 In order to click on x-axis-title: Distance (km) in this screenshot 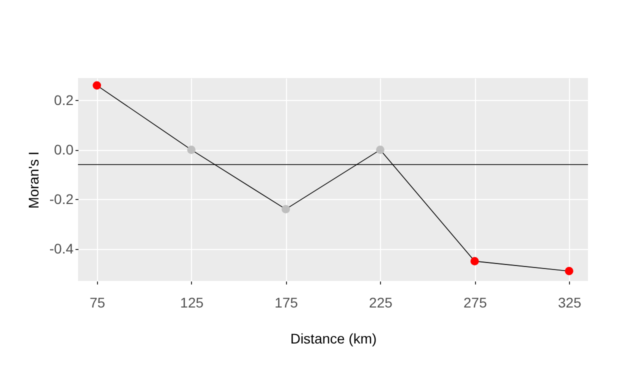, I will do `click(333, 338)`.